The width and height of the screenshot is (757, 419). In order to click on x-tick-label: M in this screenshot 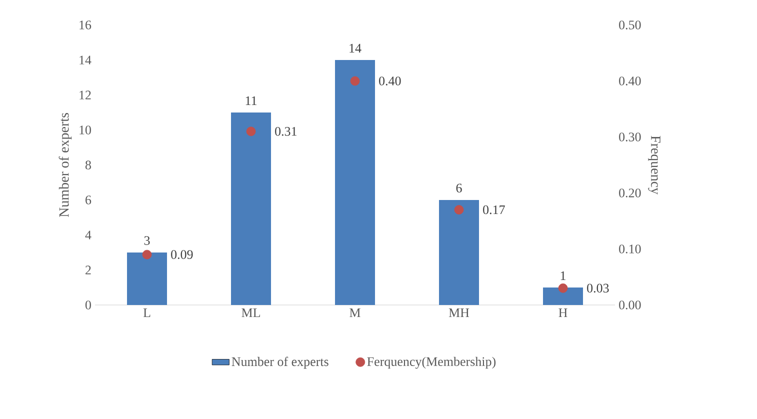, I will do `click(355, 313)`.